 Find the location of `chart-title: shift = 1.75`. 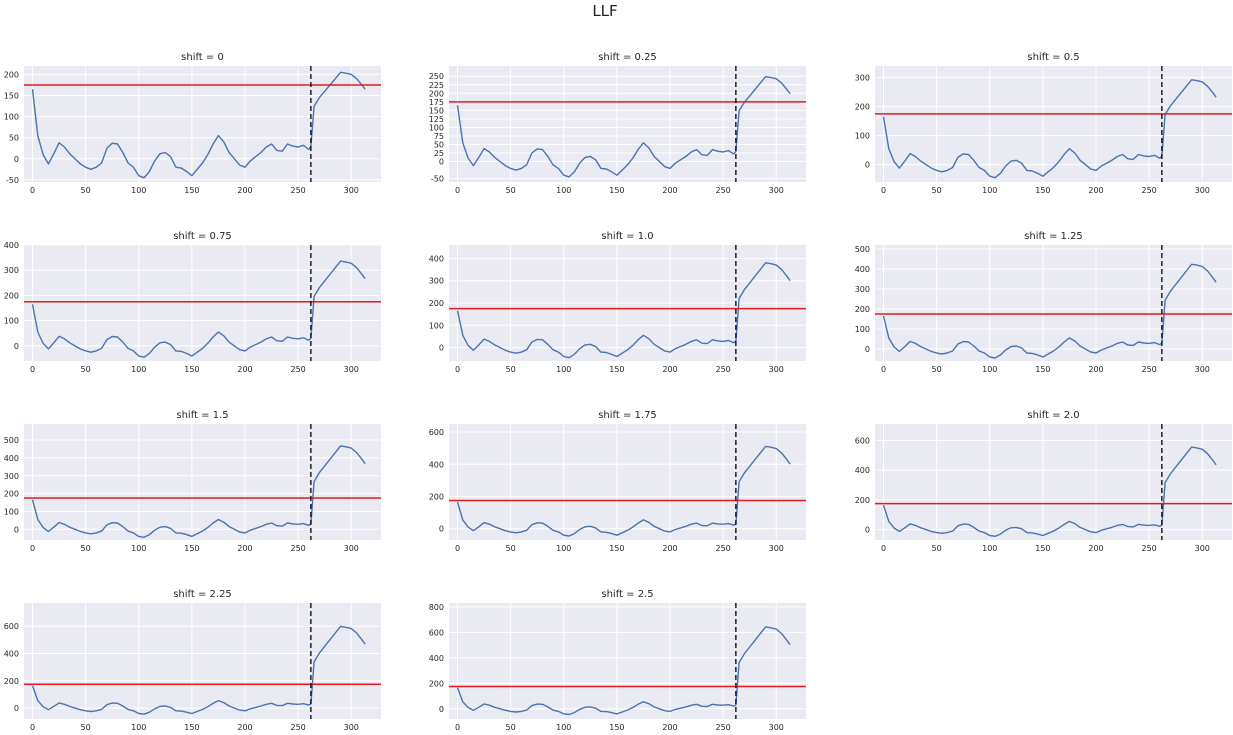

chart-title: shift = 1.75 is located at coordinates (627, 415).